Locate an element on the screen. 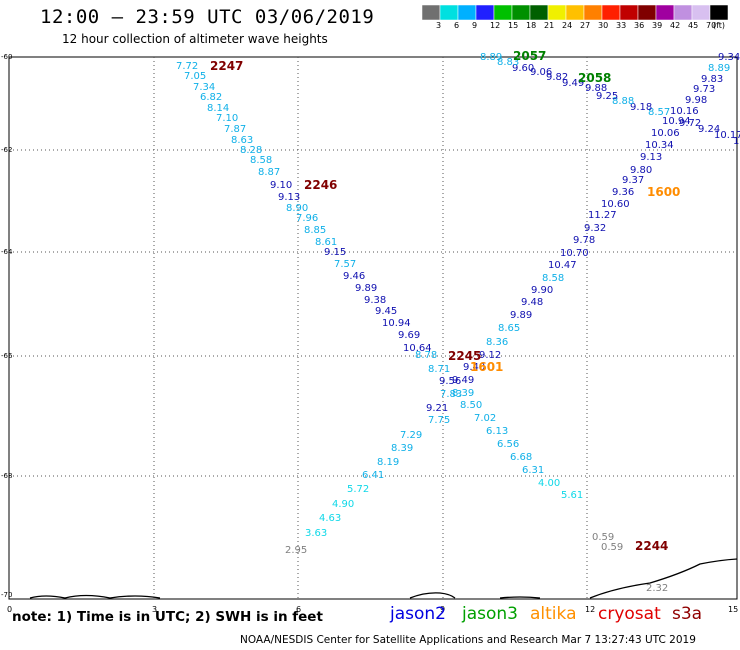 This screenshot has height=650, width=740. swh-value: 8.71 is located at coordinates (439, 369).